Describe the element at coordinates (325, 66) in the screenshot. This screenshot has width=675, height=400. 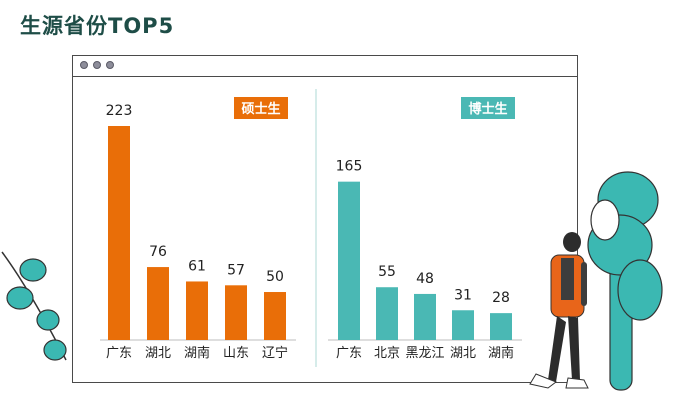
I see `window-title-bar` at that location.